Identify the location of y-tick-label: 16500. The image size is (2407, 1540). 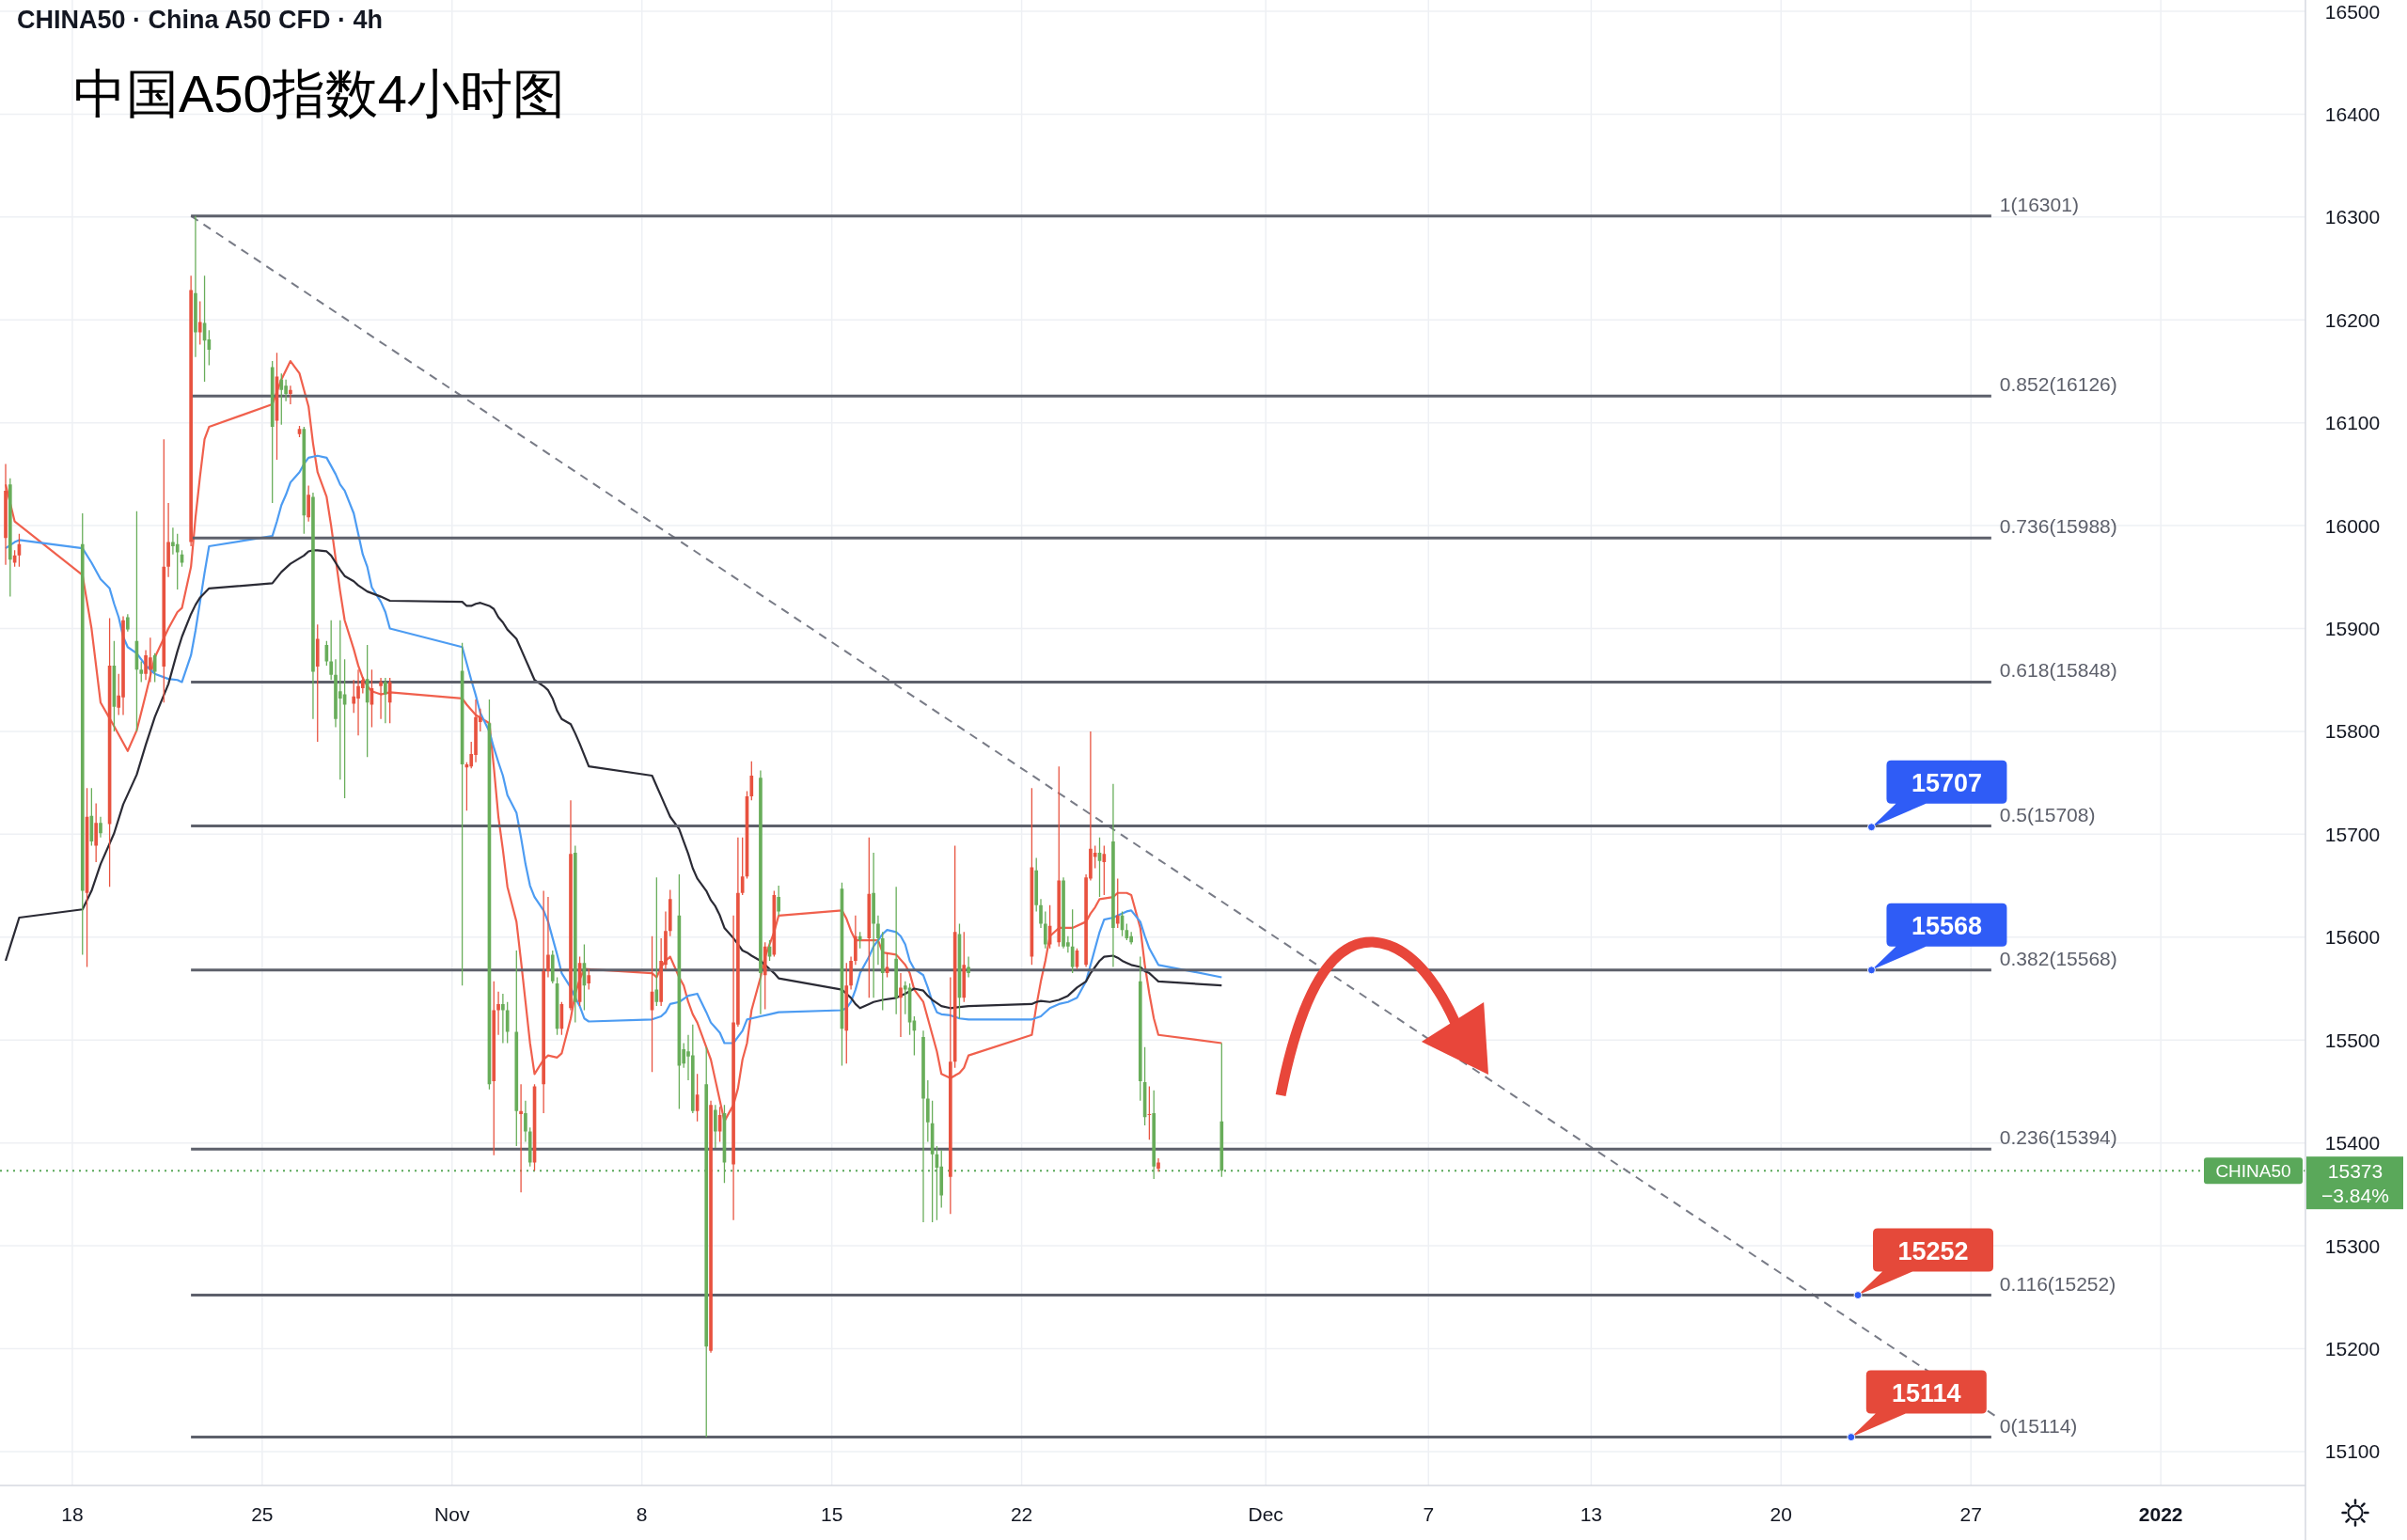
(2352, 11).